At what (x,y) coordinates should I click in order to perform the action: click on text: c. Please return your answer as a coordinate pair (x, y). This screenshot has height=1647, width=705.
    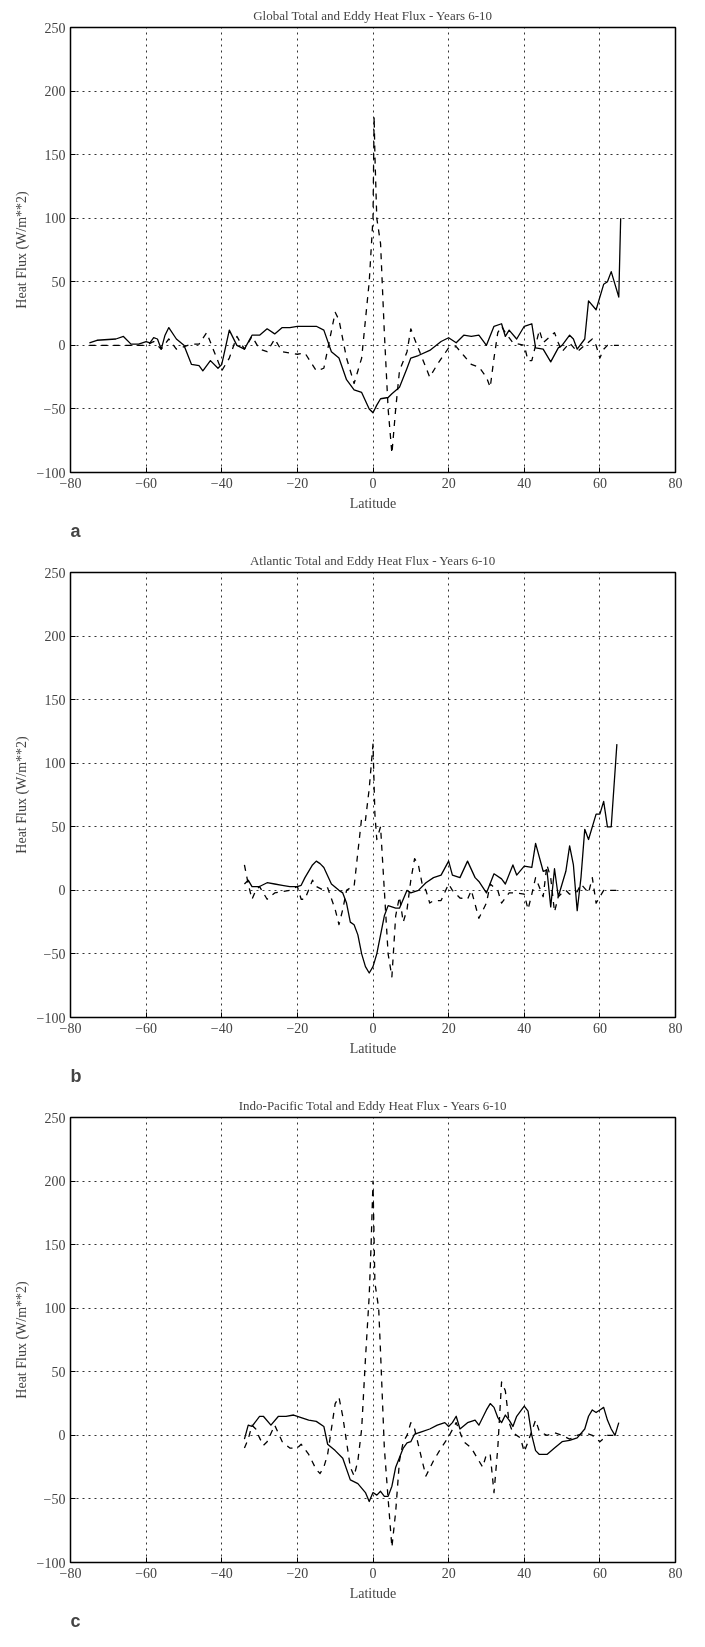
    Looking at the image, I should click on (75, 1620).